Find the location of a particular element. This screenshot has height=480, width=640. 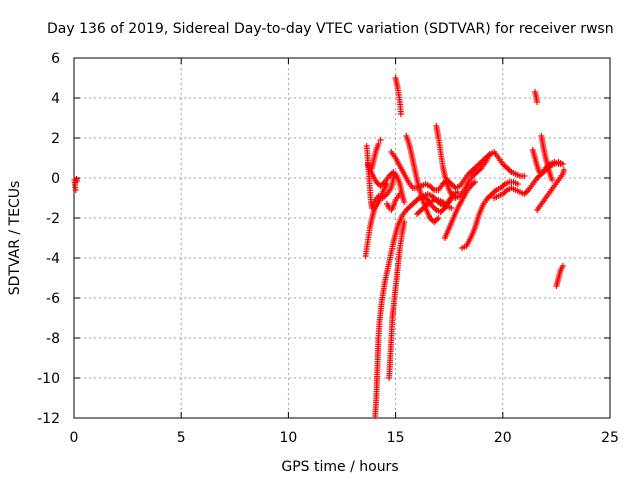

y-tick-label: 0 is located at coordinates (55, 179).